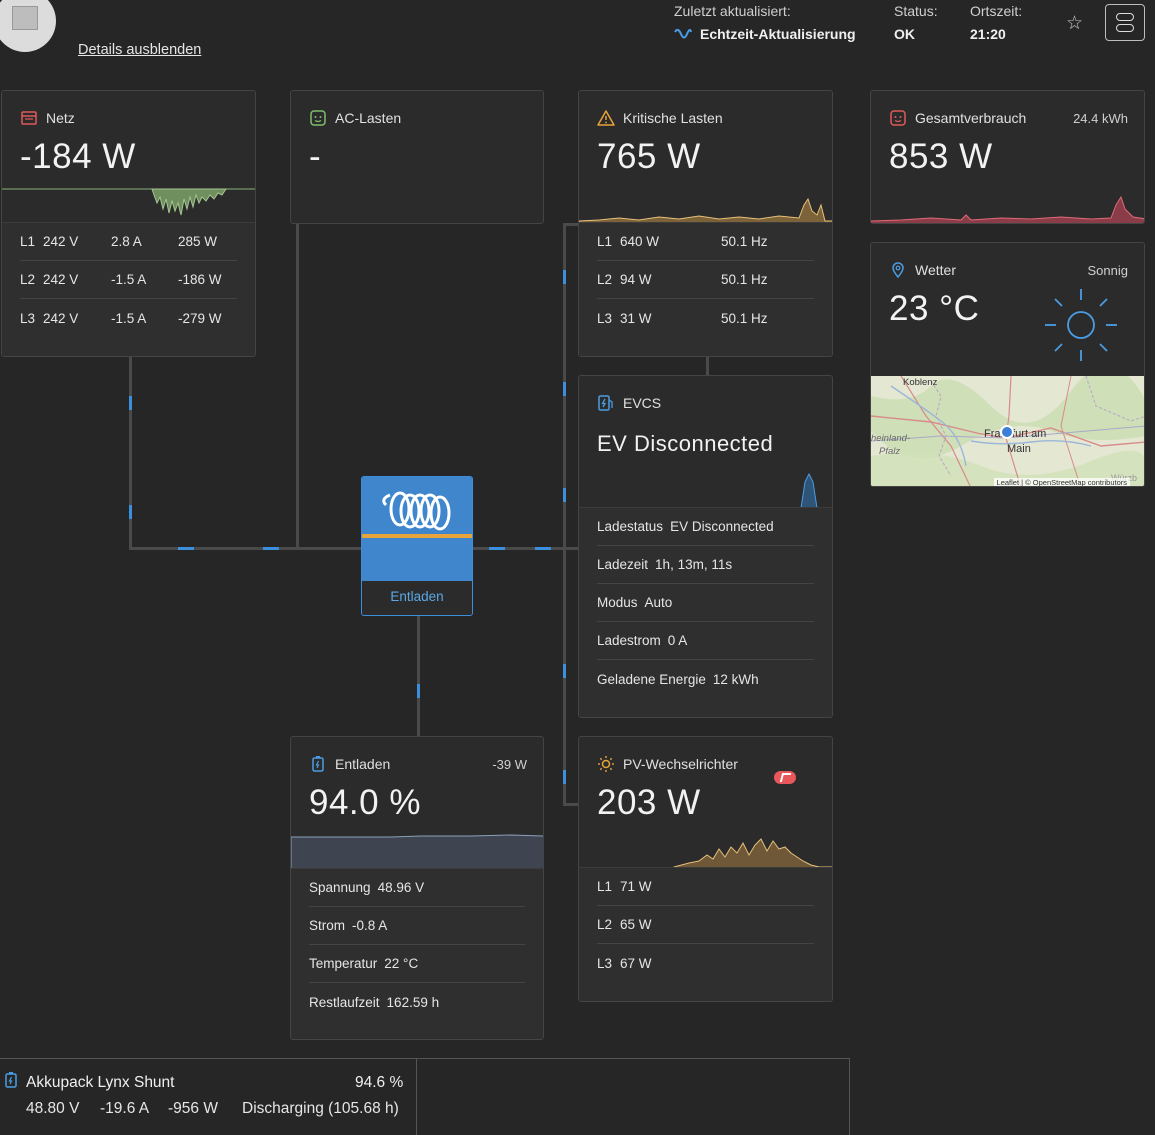  I want to click on time-value: 21:20, so click(988, 34).